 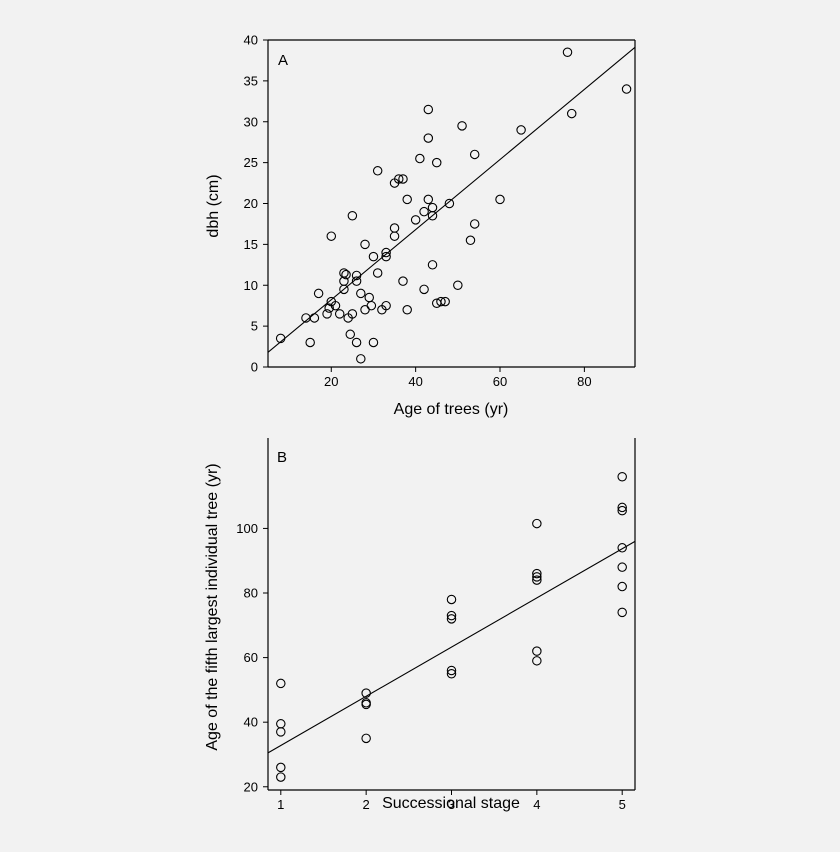 What do you see at coordinates (251, 657) in the screenshot?
I see `panel-b-y-tick-label: 60` at bounding box center [251, 657].